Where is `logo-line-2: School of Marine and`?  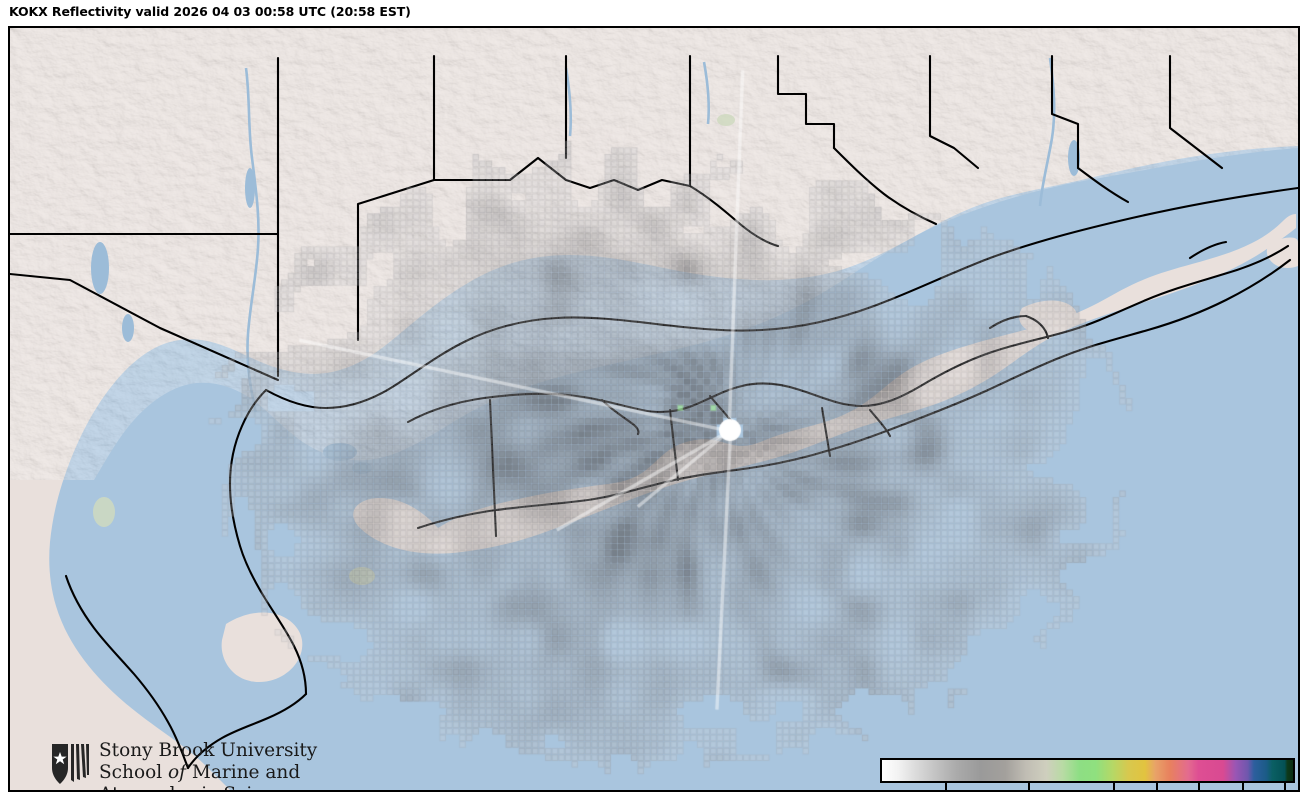
logo-line-2: School of Marine and is located at coordinates (208, 773).